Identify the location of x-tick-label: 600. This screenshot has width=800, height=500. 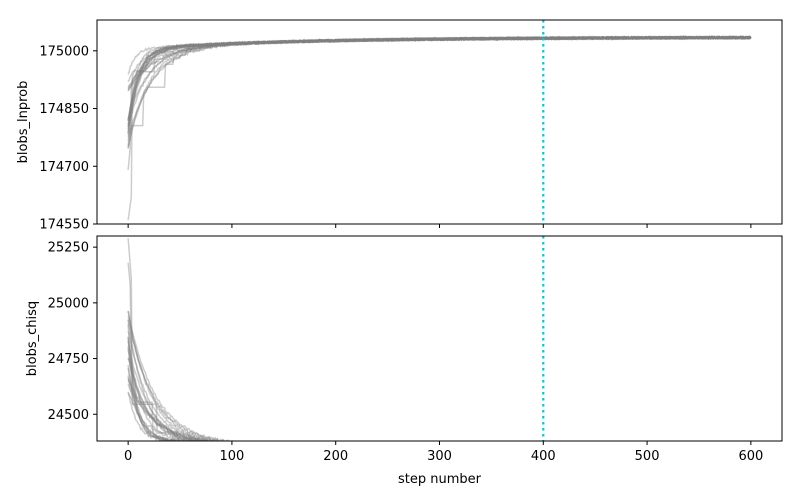
(750, 456).